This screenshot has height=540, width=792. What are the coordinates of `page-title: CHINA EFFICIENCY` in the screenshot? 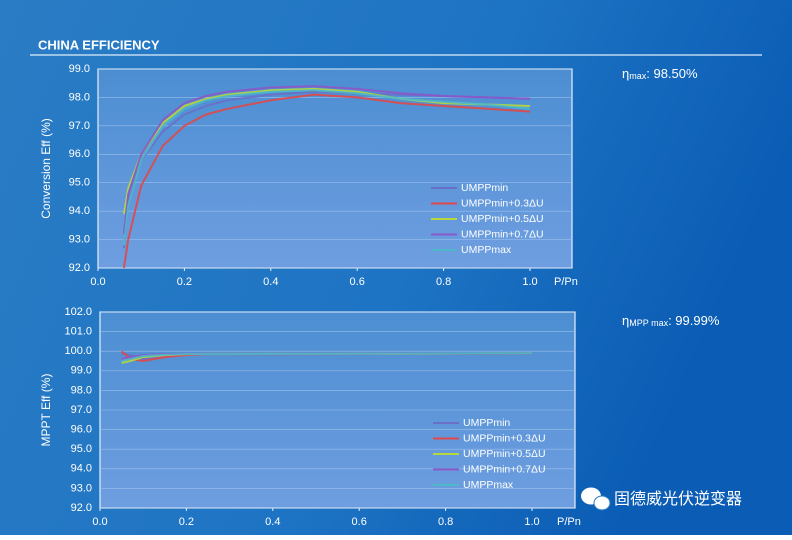 It's located at (99, 44).